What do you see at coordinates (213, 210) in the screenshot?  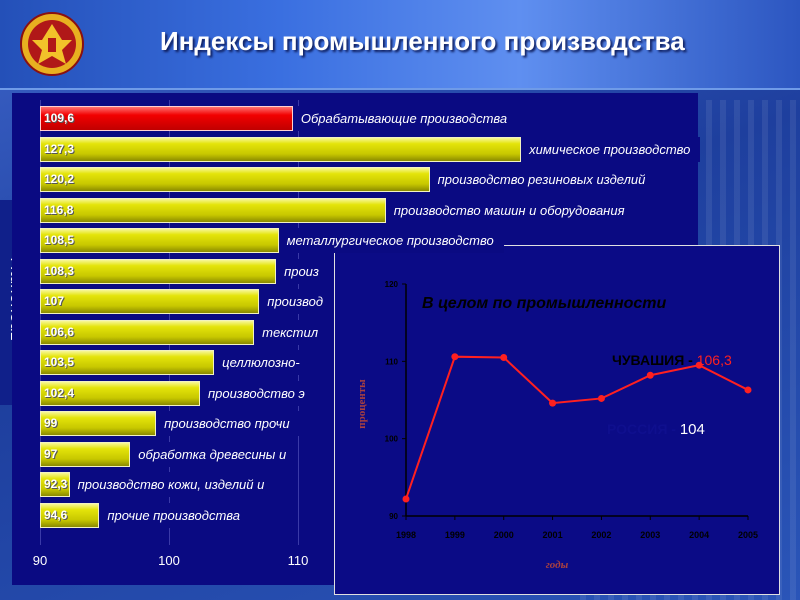 I see `bar: 116,8` at bounding box center [213, 210].